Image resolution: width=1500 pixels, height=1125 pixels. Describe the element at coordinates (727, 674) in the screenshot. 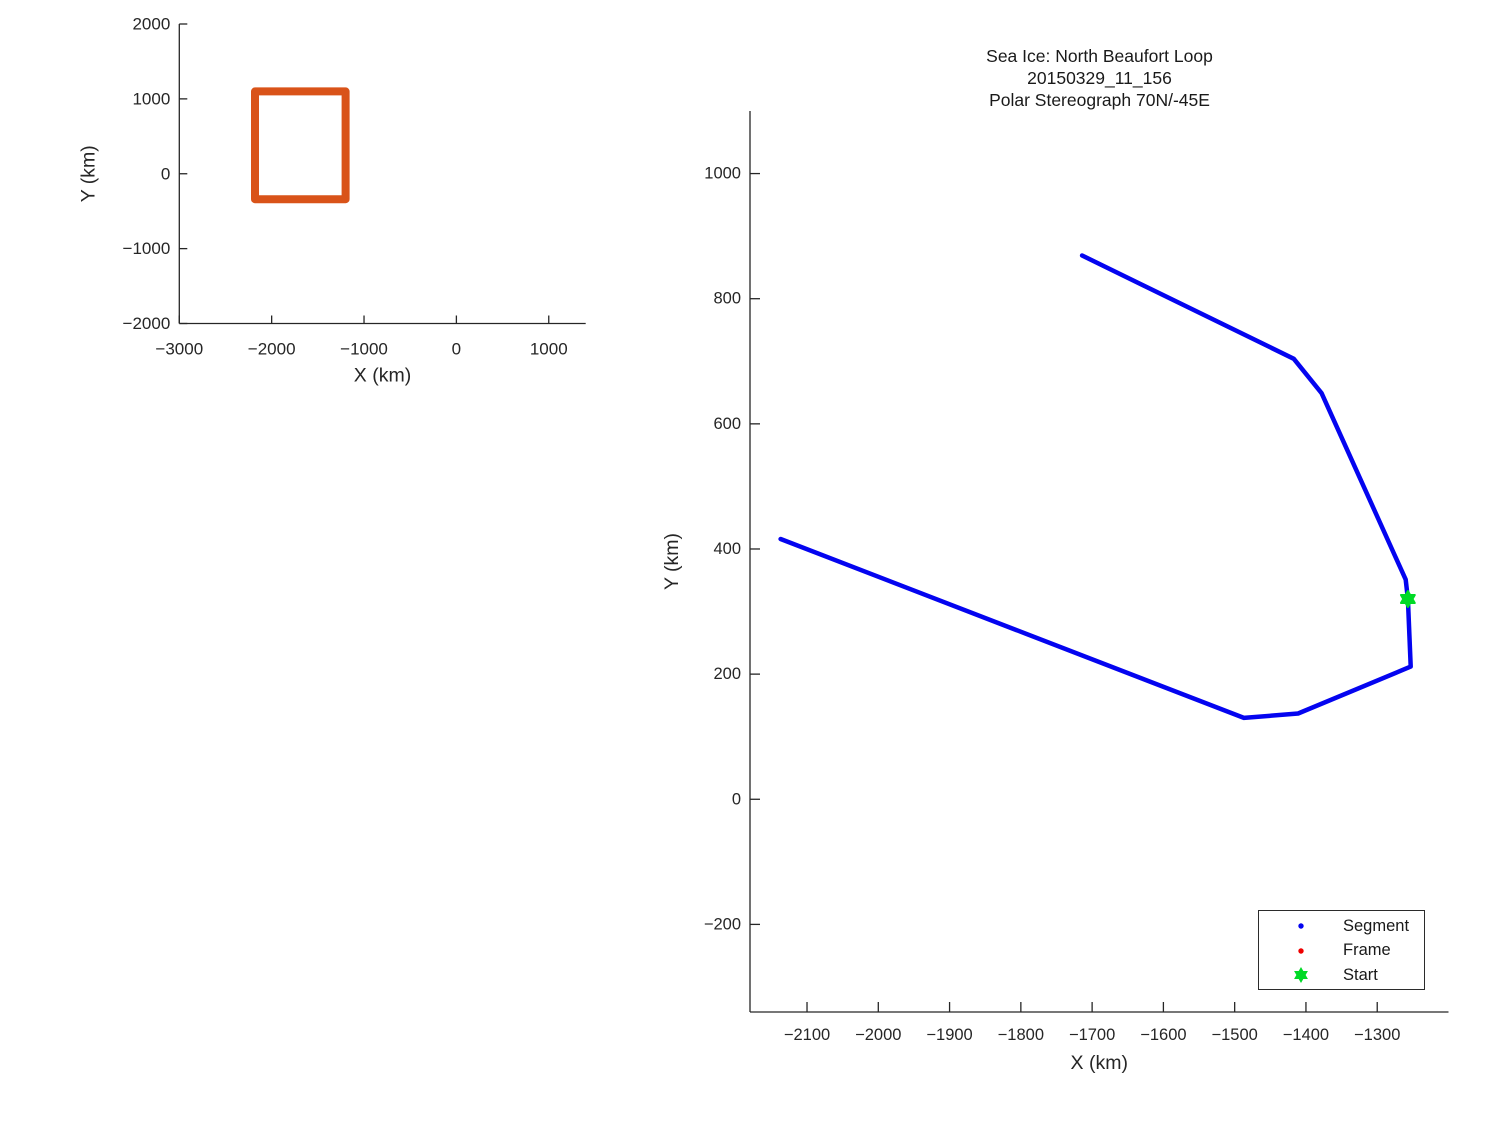

I see `trajectory-y-tick-label-2: 200` at that location.